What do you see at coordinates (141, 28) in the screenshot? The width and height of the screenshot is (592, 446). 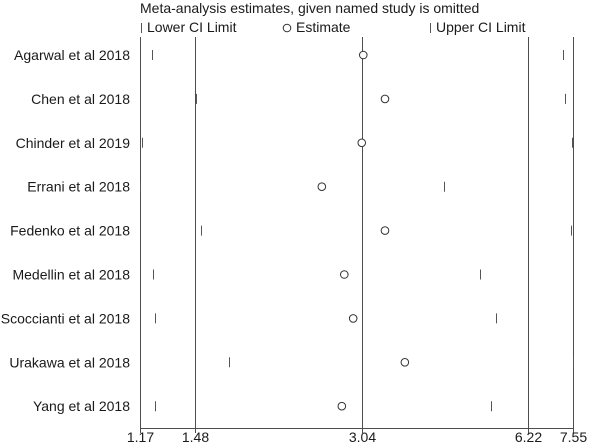 I see `lower-ci-marker-icon` at bounding box center [141, 28].